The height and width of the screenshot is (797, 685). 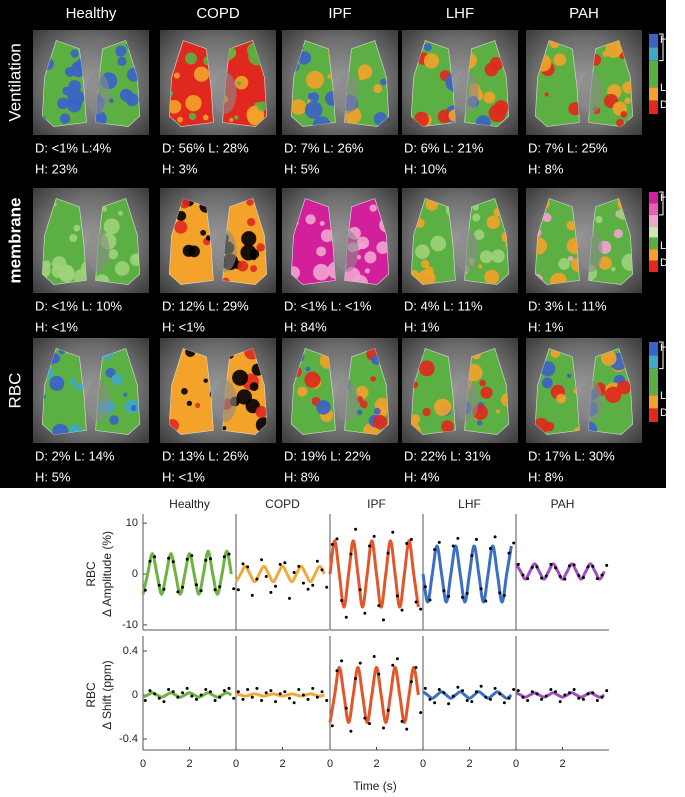 What do you see at coordinates (305, 326) in the screenshot?
I see `stat-text: H: 84%` at bounding box center [305, 326].